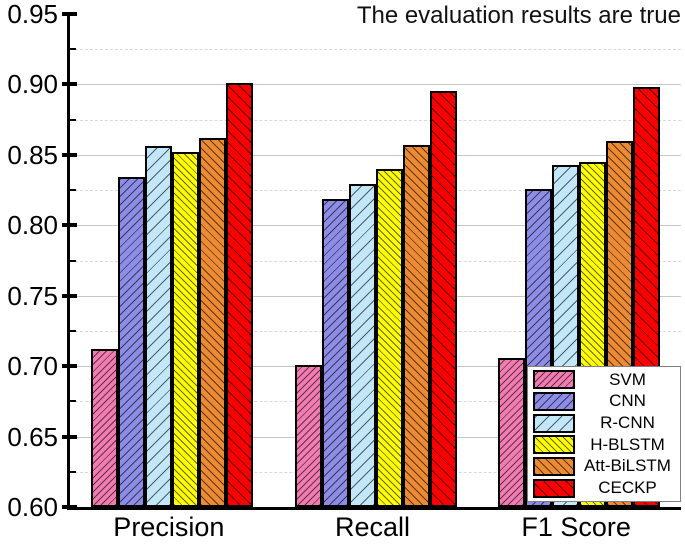 The height and width of the screenshot is (546, 685). I want to click on legend-entry-ceckp: CECKP, so click(604, 488).